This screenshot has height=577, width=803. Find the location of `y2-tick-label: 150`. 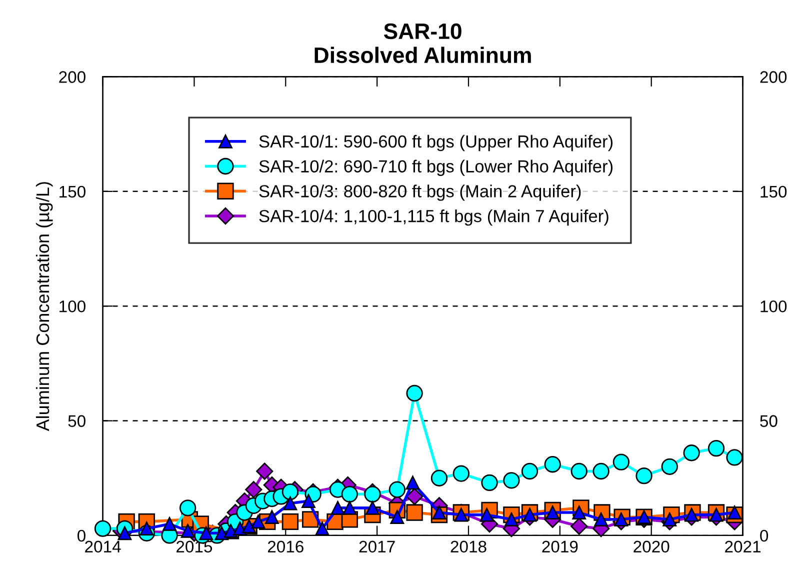

y2-tick-label: 150 is located at coordinates (773, 192).